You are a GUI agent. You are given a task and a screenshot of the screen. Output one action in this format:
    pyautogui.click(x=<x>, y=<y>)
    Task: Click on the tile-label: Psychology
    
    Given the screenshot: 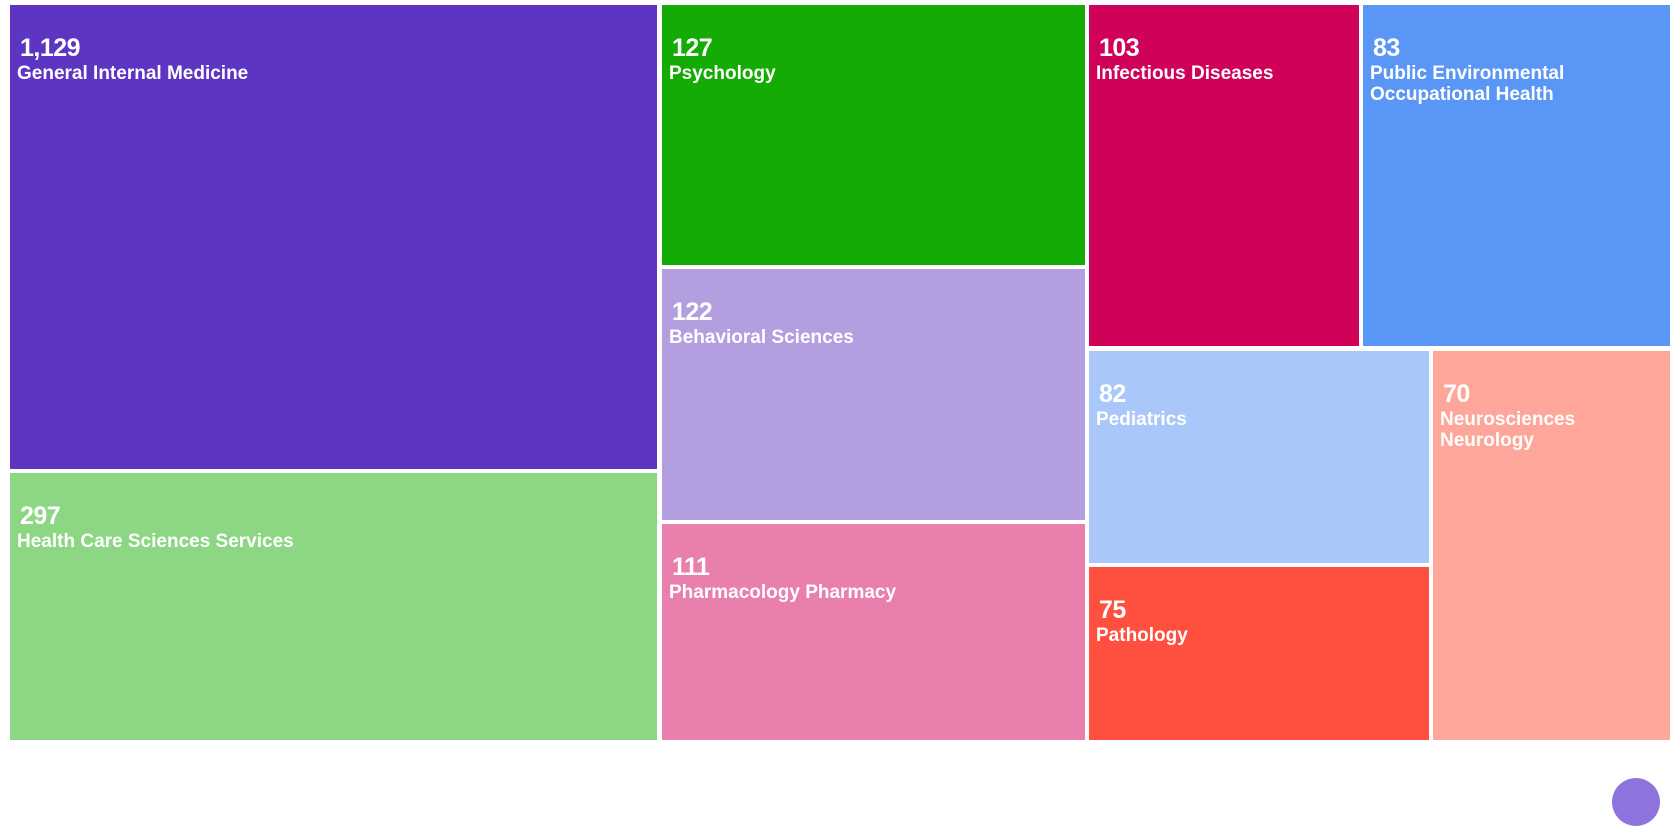 What is the action you would take?
    pyautogui.click(x=722, y=73)
    